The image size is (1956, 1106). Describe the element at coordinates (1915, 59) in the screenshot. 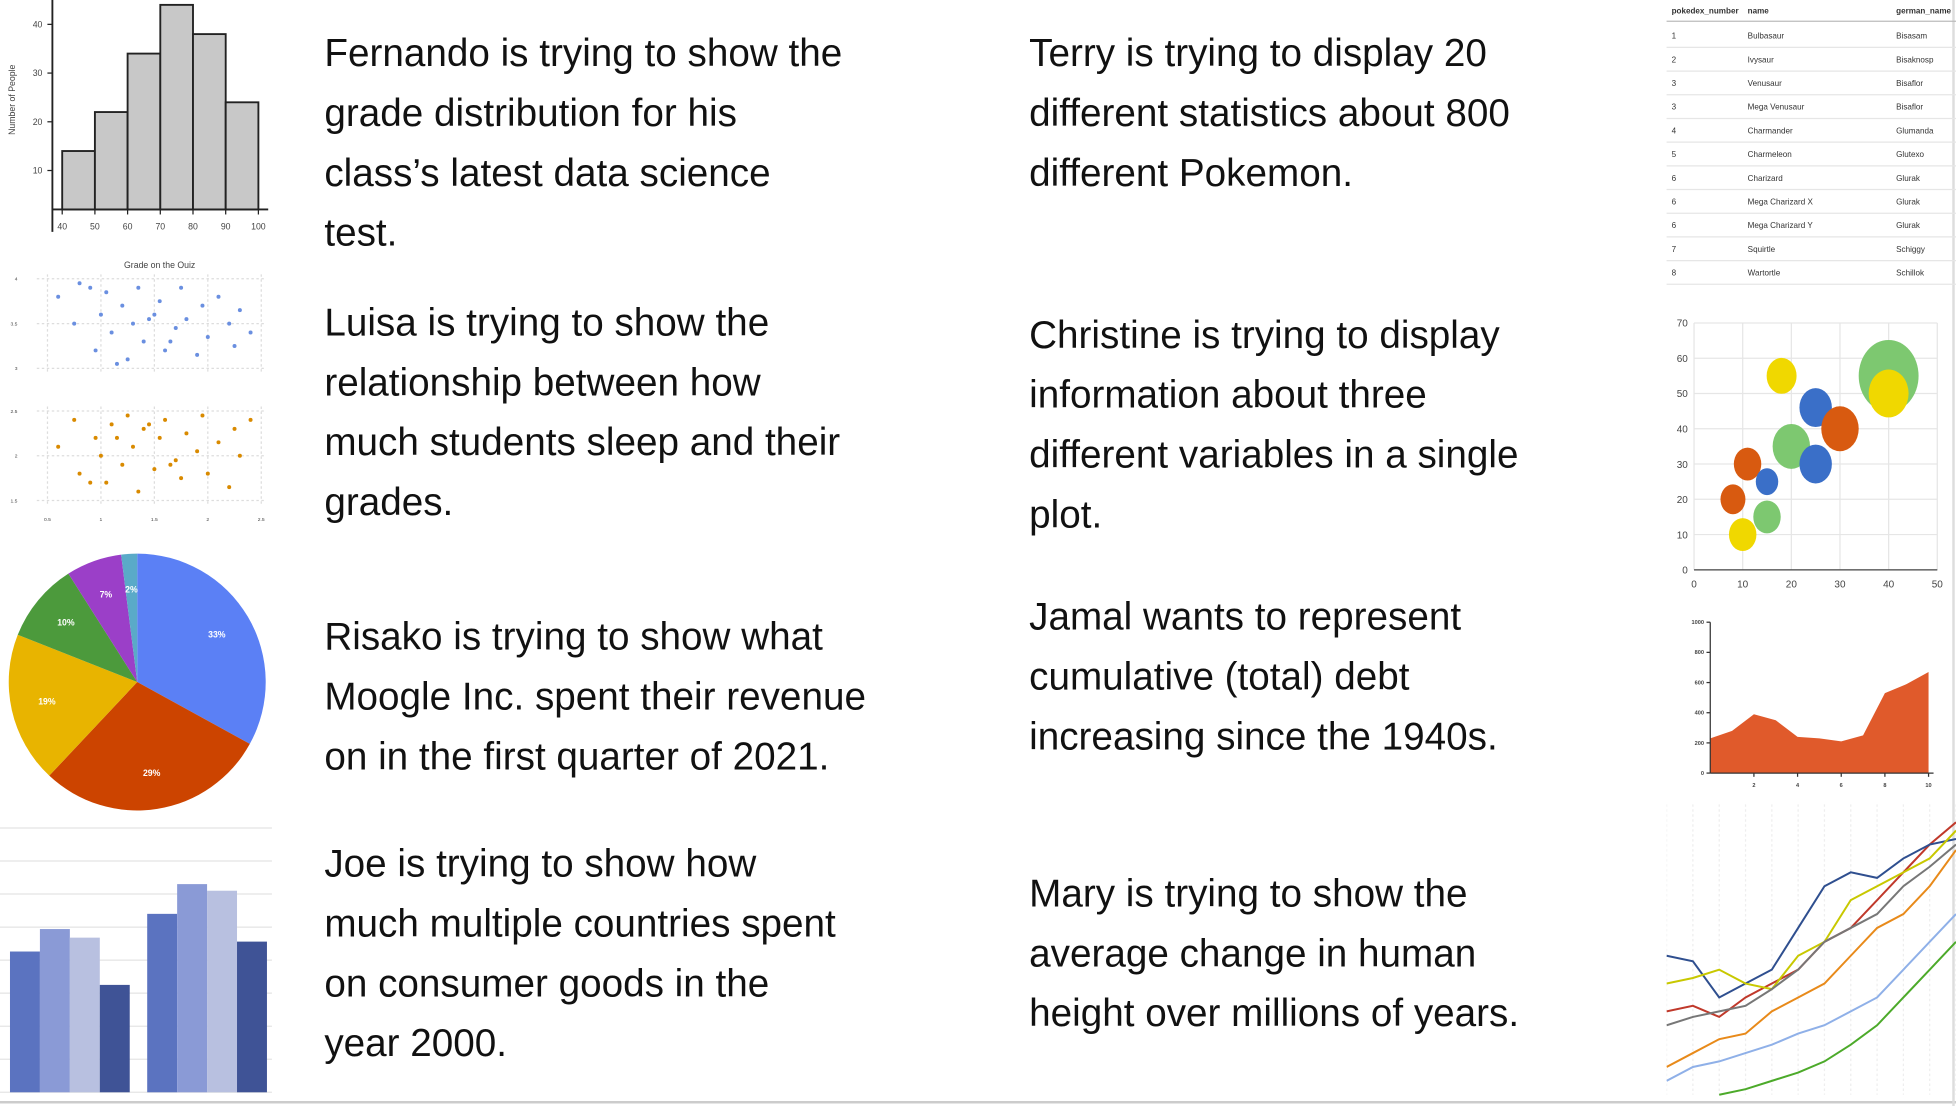

I see `table-cell: Bisaknosp` at that location.